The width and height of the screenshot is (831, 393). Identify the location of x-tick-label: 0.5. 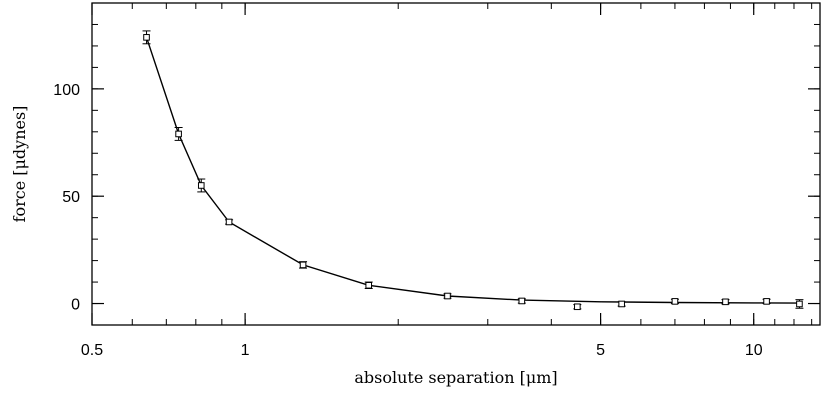
(92, 350).